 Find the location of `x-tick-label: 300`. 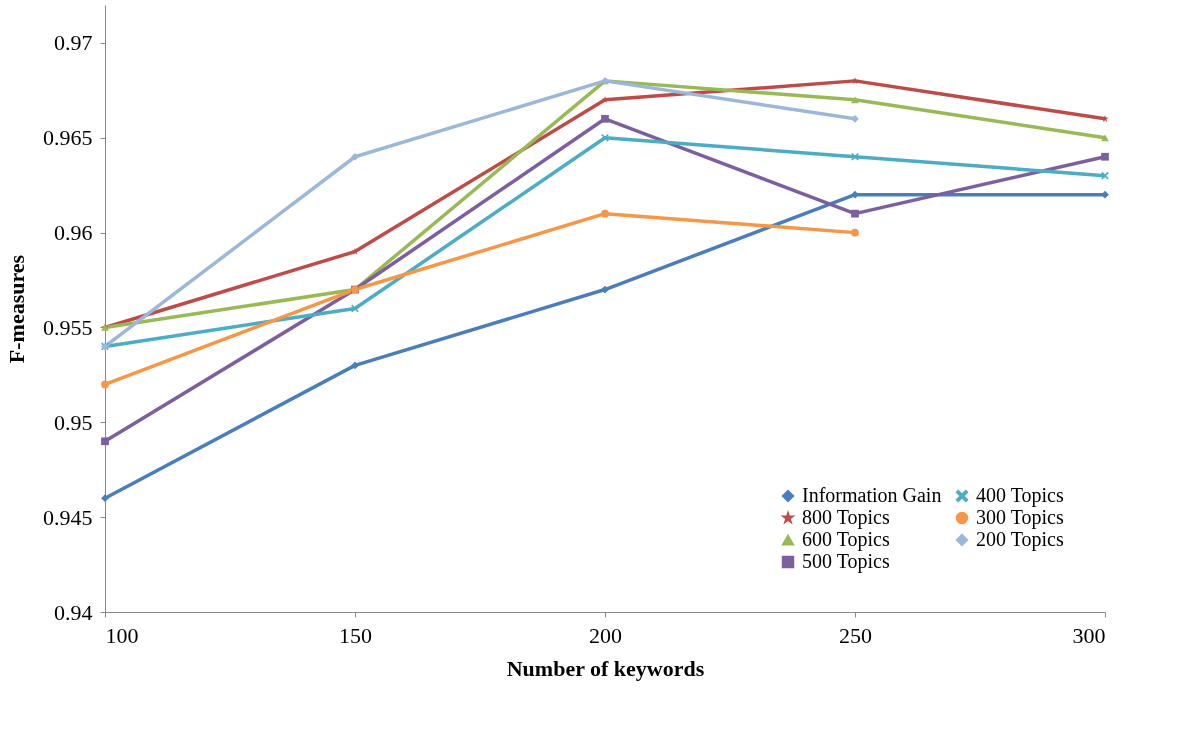

x-tick-label: 300 is located at coordinates (1089, 635).